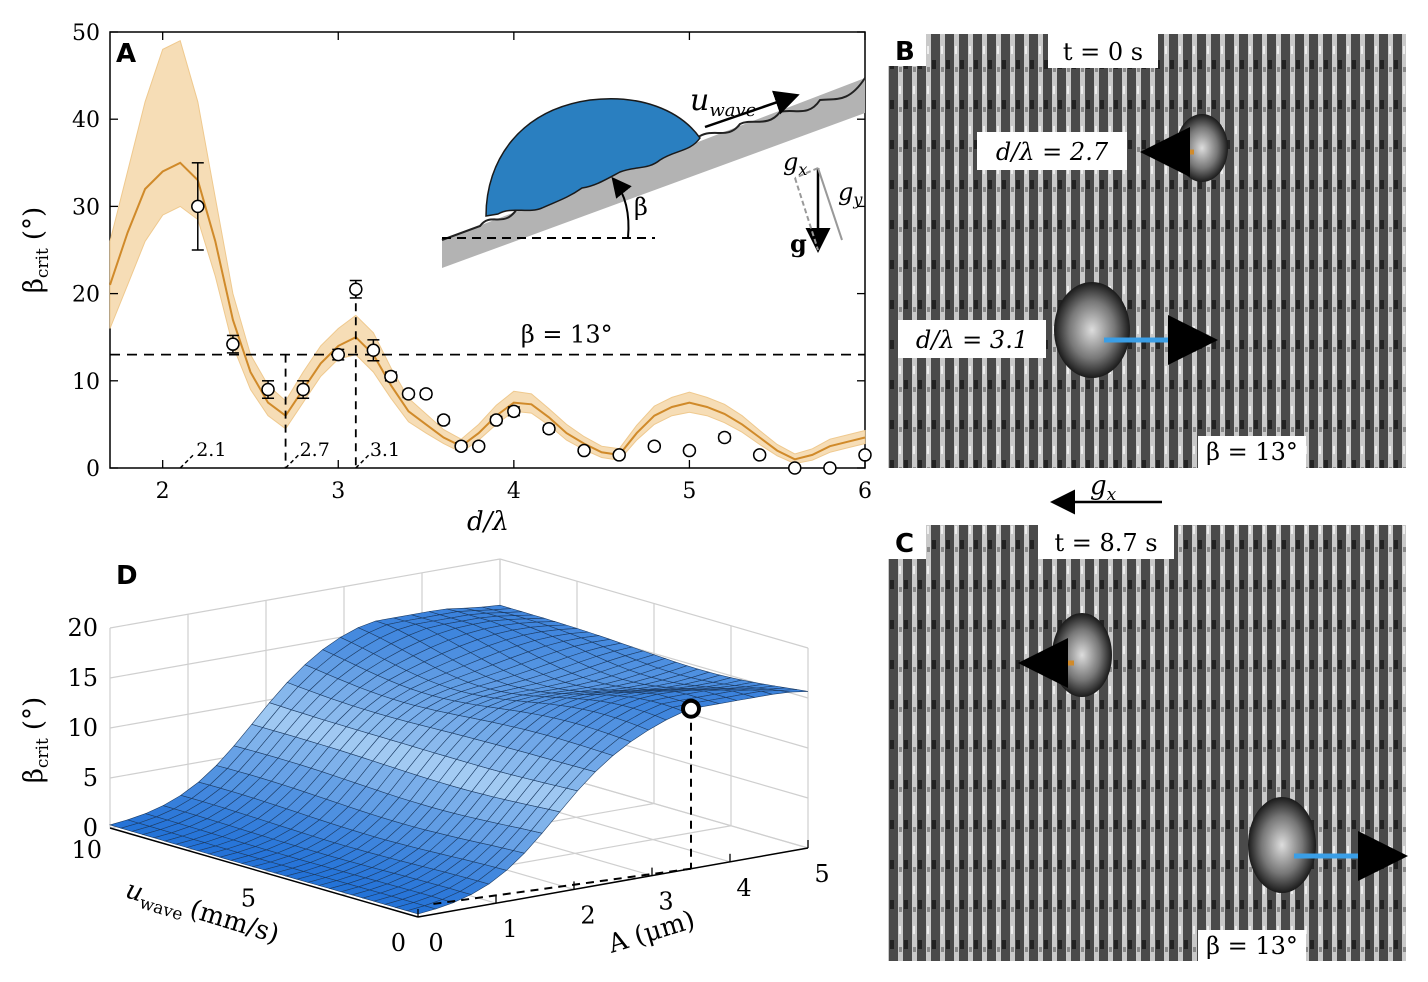 This screenshot has height=982, width=1428. I want to click on vline-label-2.7: 2.7, so click(315, 450).